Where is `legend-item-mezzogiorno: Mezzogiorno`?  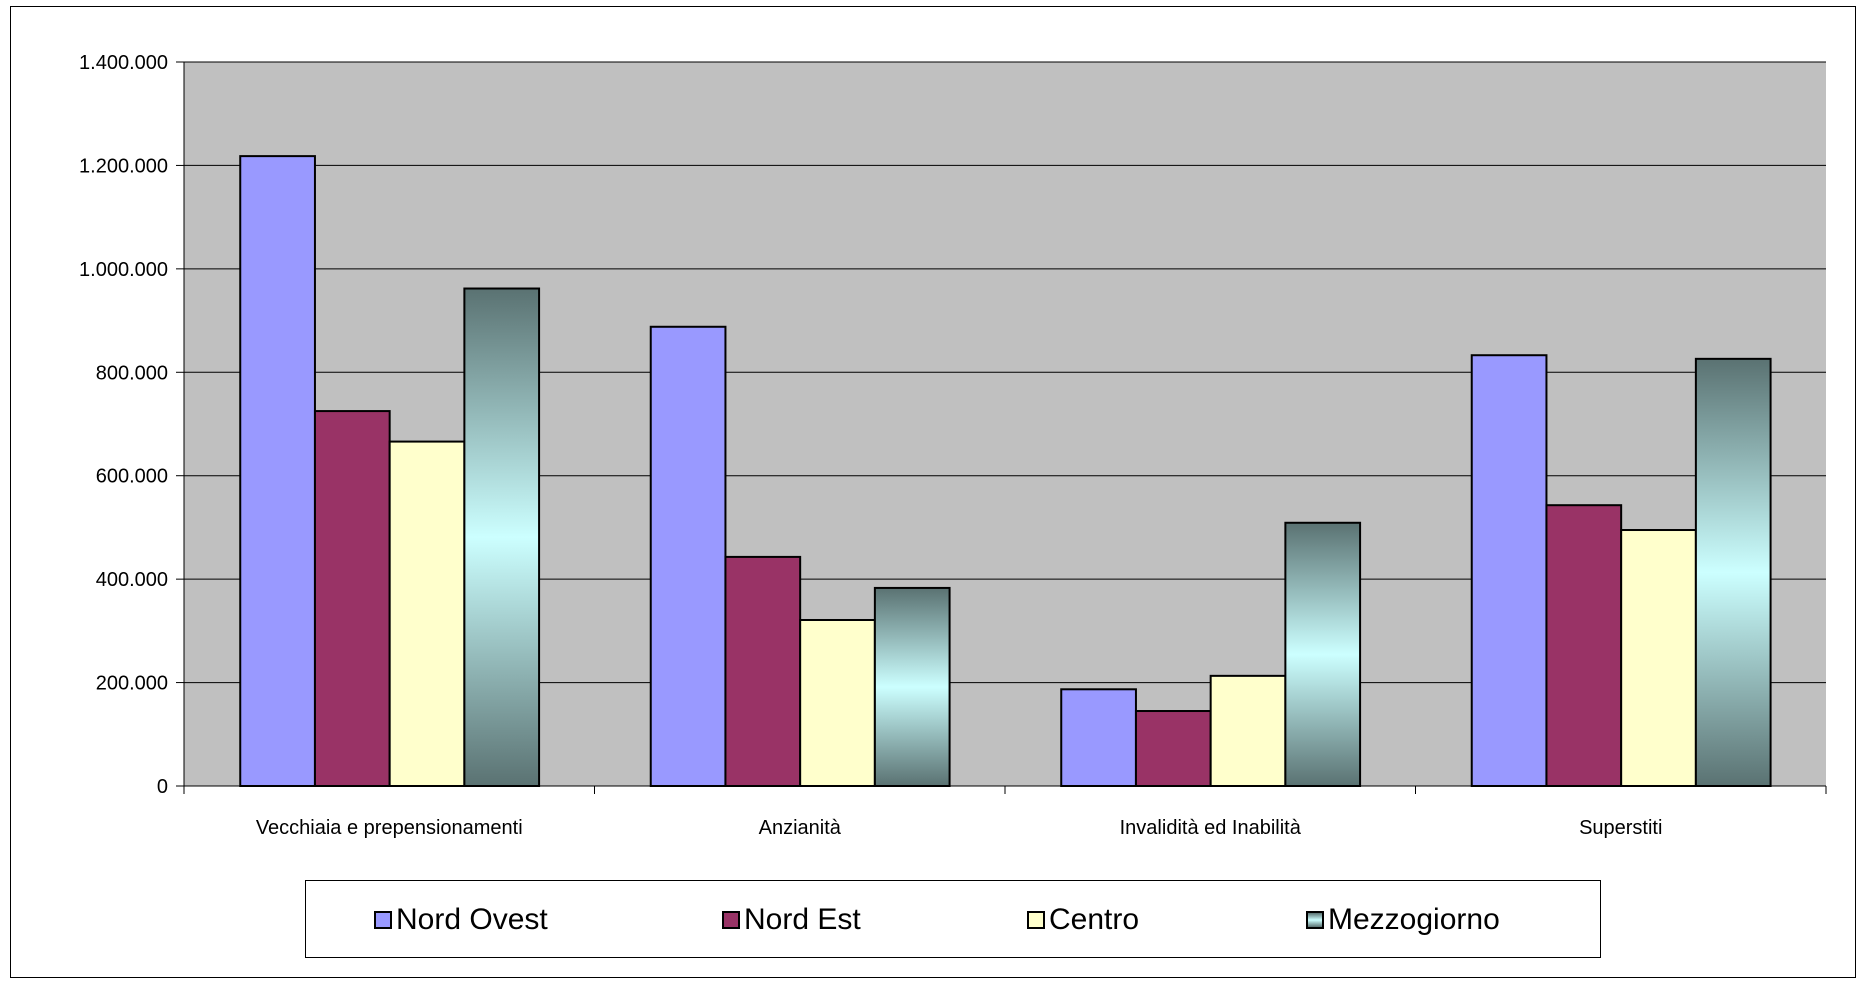 legend-item-mezzogiorno: Mezzogiorno is located at coordinates (1403, 920).